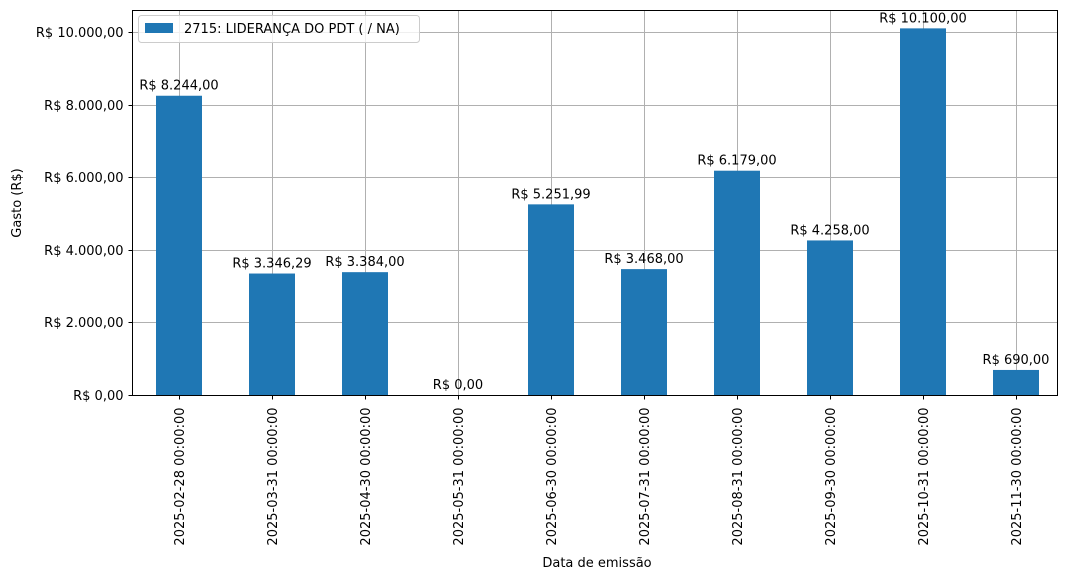  What do you see at coordinates (17, 202) in the screenshot?
I see `y-axis-label: Gasto (R$)` at bounding box center [17, 202].